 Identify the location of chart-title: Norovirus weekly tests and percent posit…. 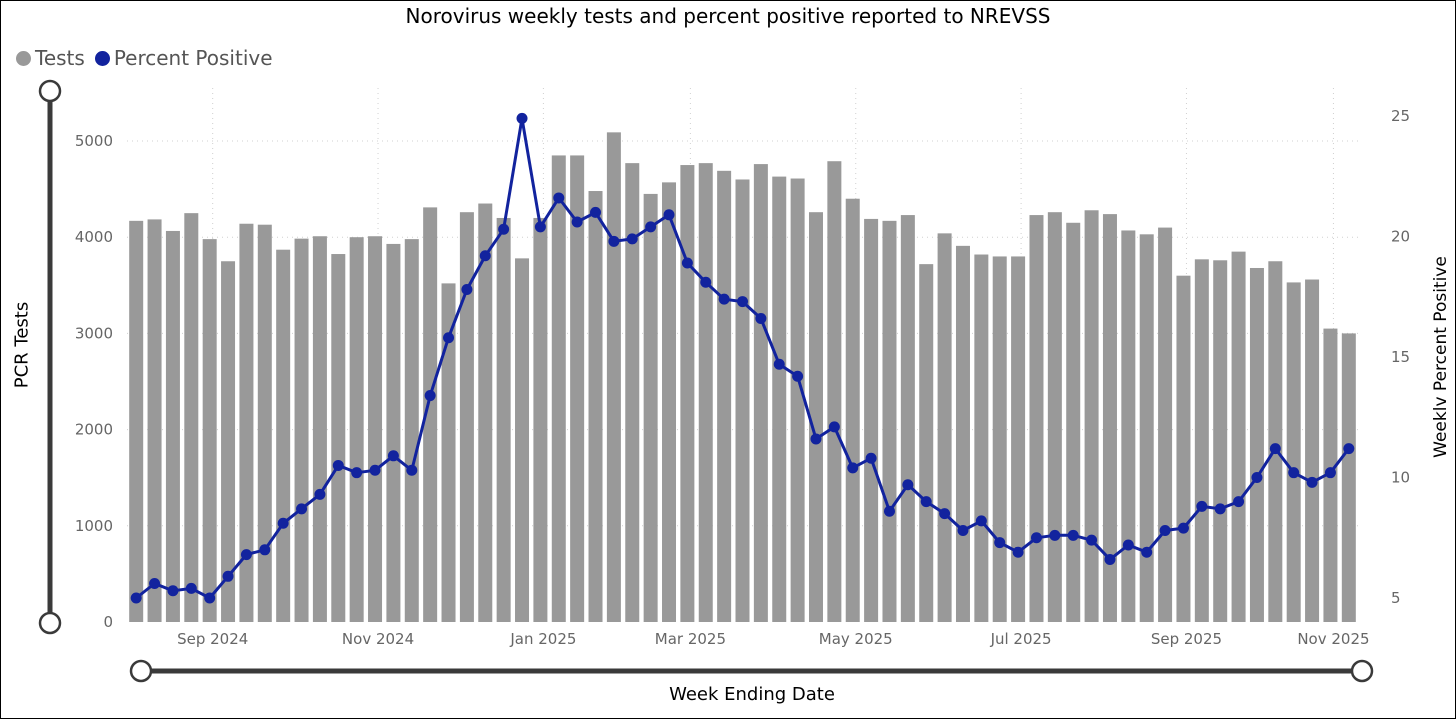
(728, 16).